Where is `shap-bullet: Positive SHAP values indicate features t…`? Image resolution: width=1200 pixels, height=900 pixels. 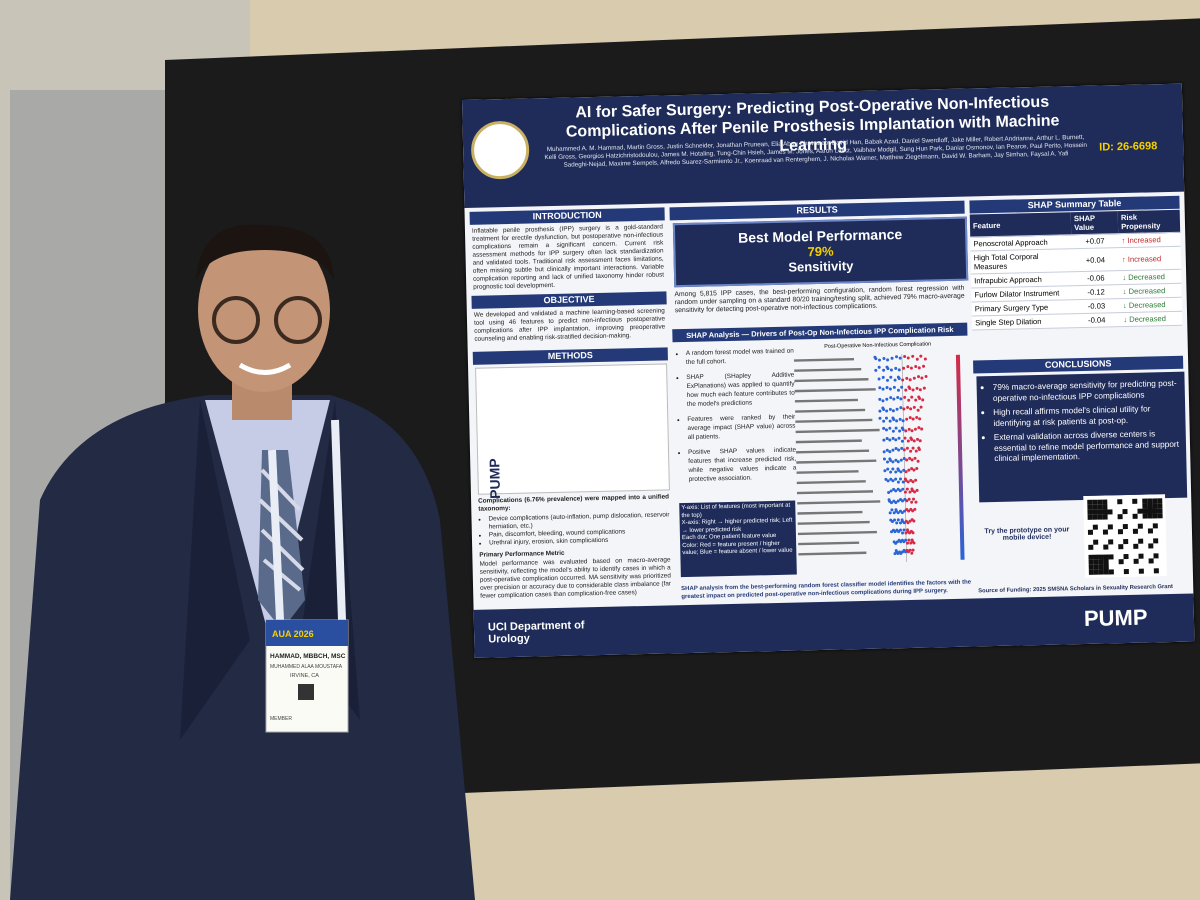 shap-bullet: Positive SHAP values indicate features t… is located at coordinates (742, 465).